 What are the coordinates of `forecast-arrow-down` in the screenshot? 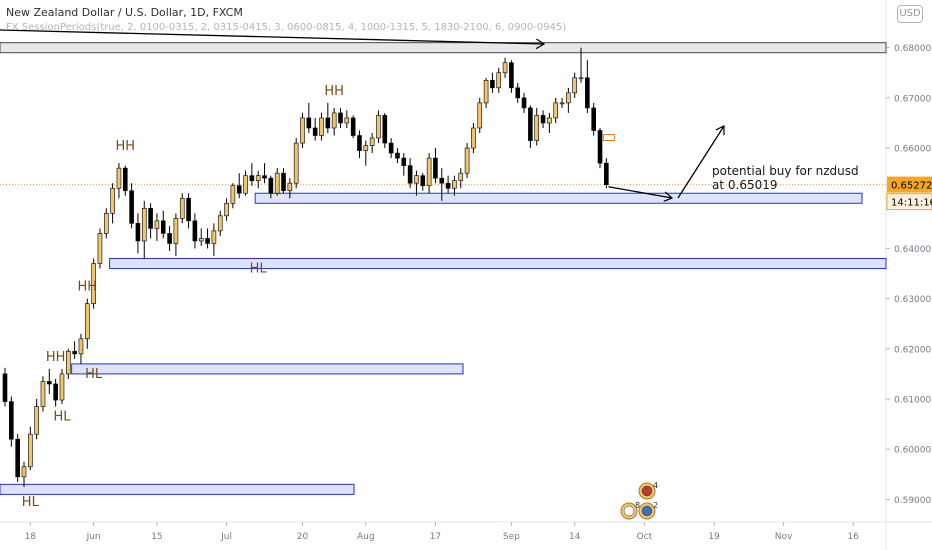 It's located at (640, 192).